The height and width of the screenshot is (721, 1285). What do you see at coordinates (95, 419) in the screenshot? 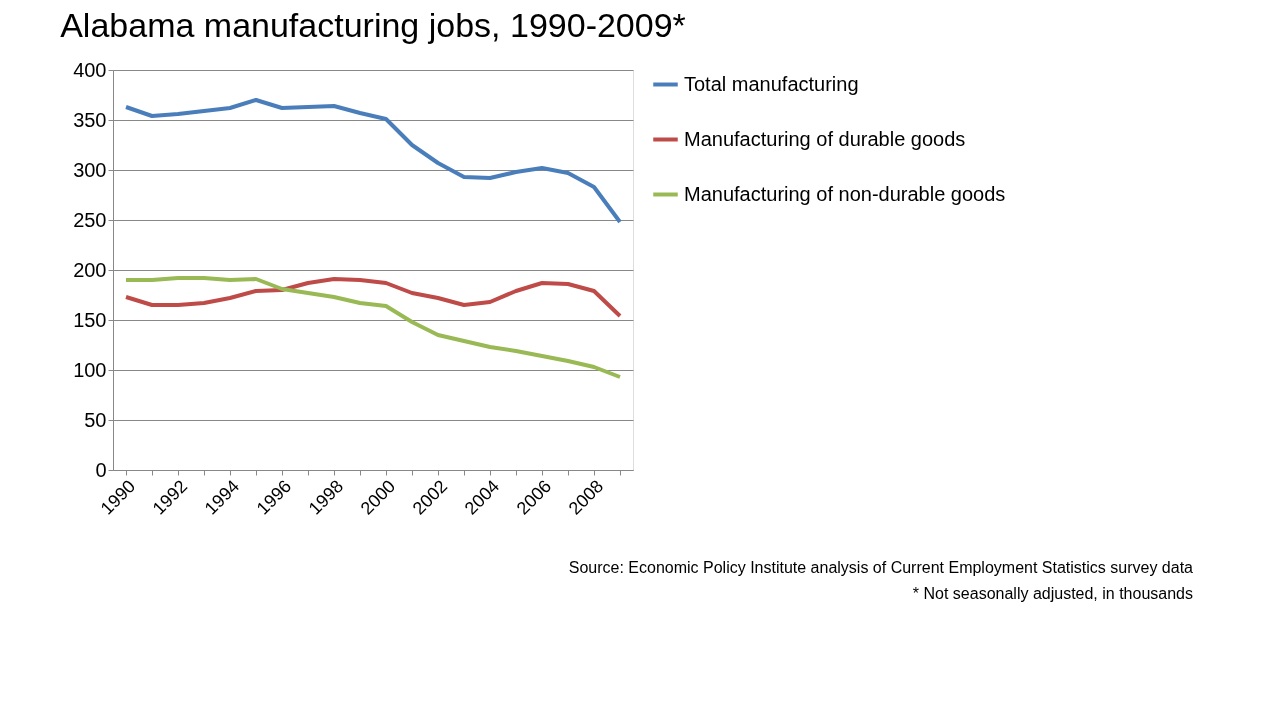
I see `y-tick-label: 50` at bounding box center [95, 419].